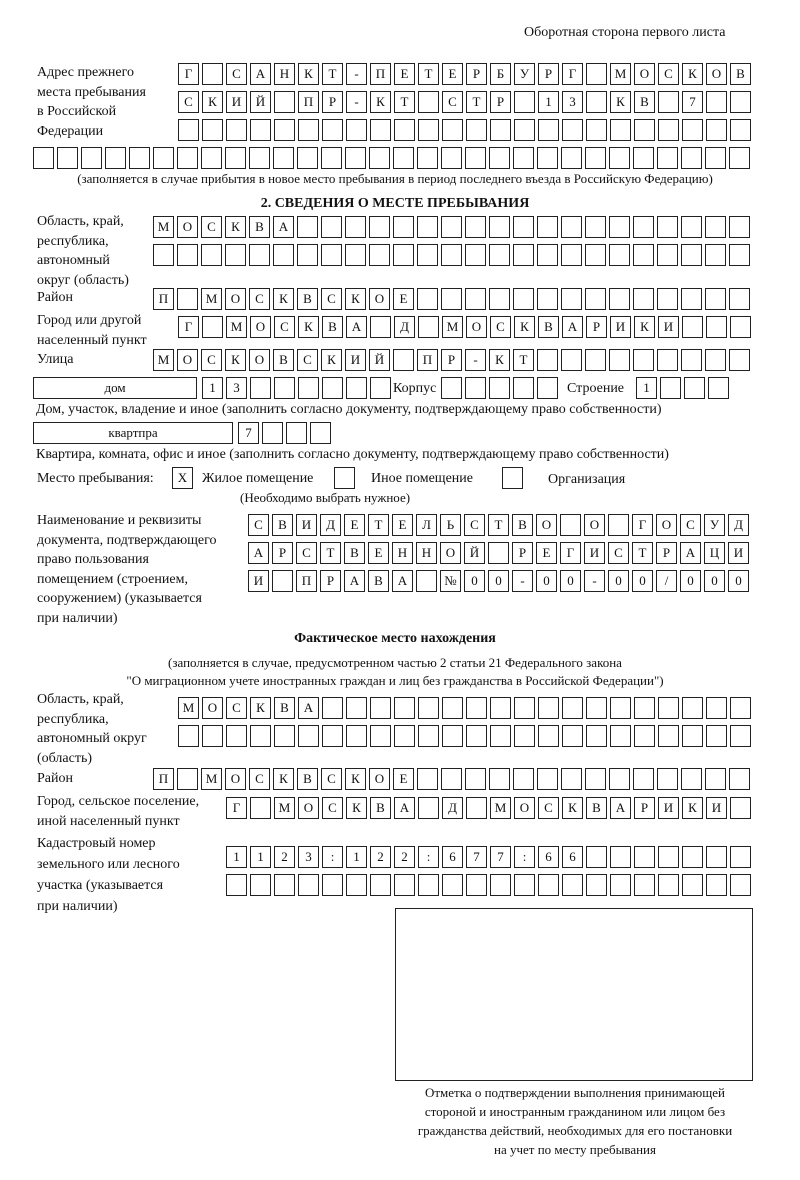 Image resolution: width=800 pixels, height=1180 pixels. What do you see at coordinates (692, 102) in the screenshot?
I see `char-cell: 7` at bounding box center [692, 102].